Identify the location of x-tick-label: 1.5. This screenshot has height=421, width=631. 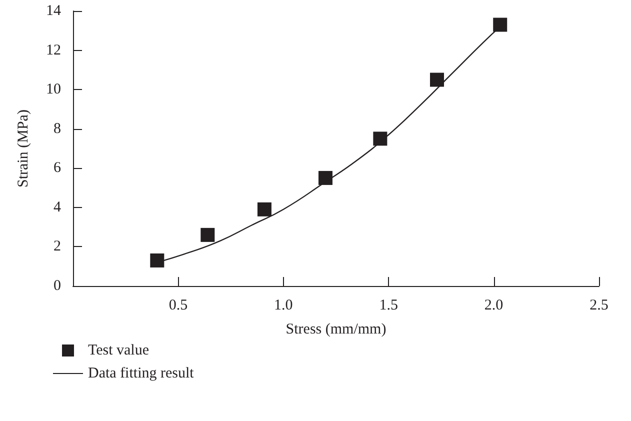
(388, 306).